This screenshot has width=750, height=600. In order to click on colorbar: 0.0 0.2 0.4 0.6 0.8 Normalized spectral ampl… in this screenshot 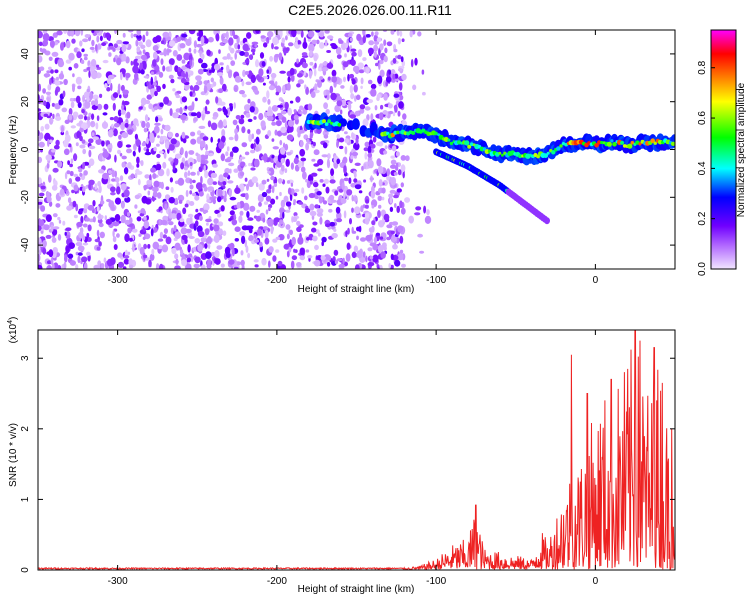, I will do `click(722, 152)`.